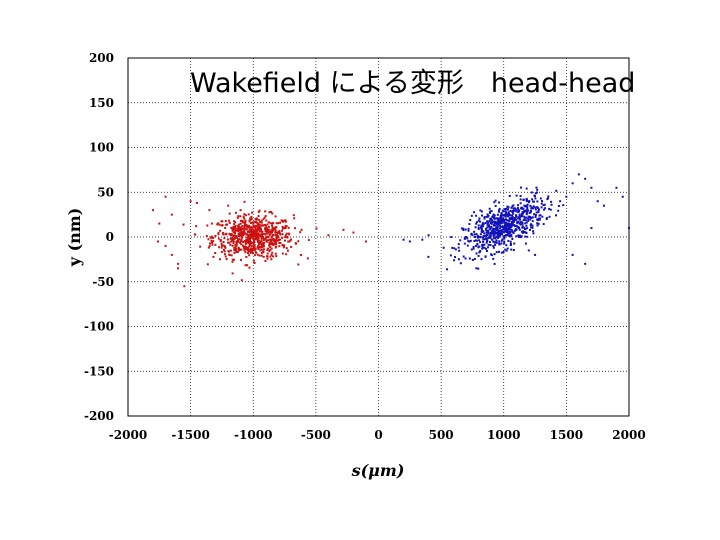  What do you see at coordinates (377, 435) in the screenshot?
I see `x-tick-labels: -2000 -1500 -1000 -500 0 500 1000 1500 2000` at bounding box center [377, 435].